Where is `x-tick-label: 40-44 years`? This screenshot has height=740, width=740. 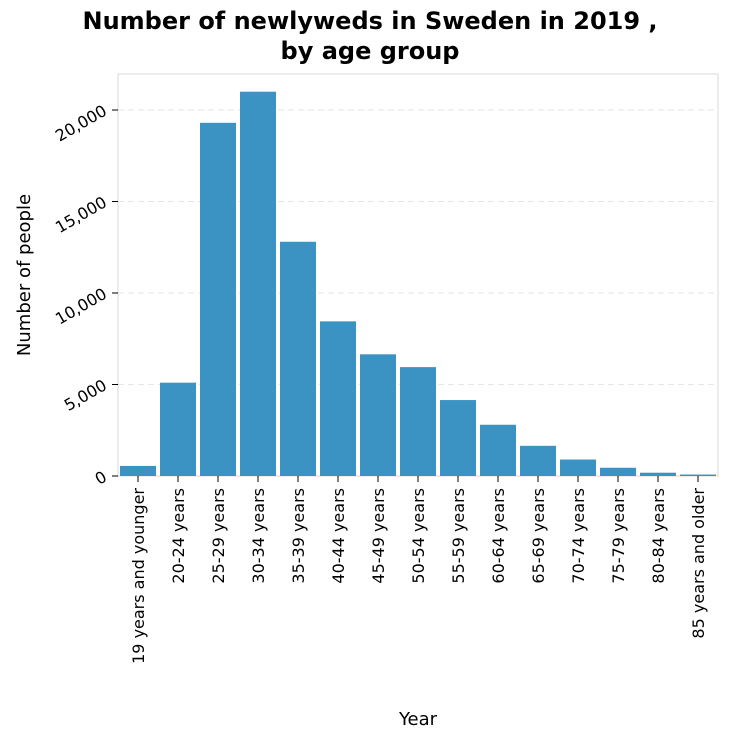
x-tick-label: 40-44 years is located at coordinates (338, 536).